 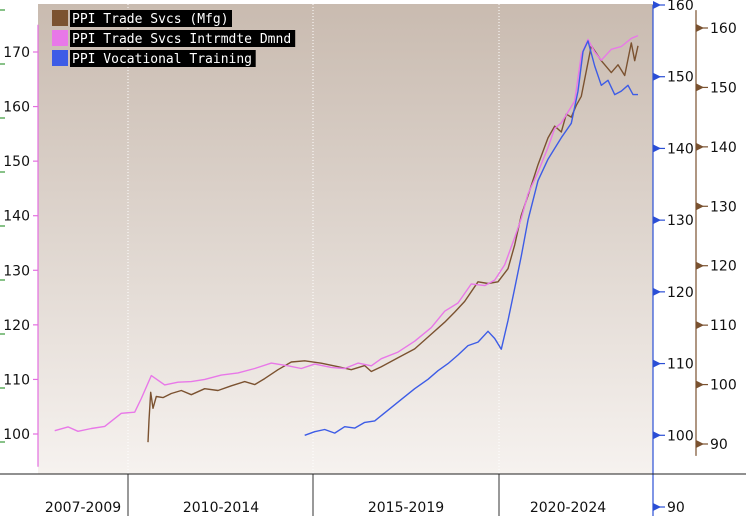 I want to click on x-category-label: 2020-2024, so click(x=568, y=508).